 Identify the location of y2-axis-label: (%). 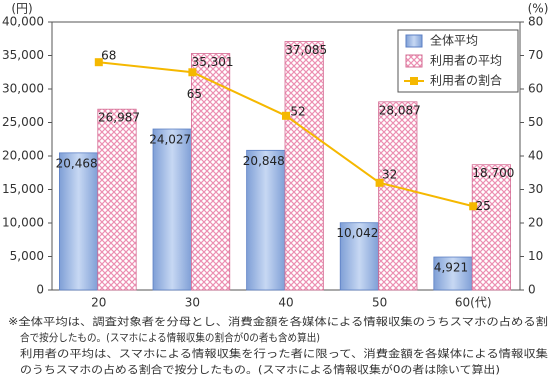
(538, 9).